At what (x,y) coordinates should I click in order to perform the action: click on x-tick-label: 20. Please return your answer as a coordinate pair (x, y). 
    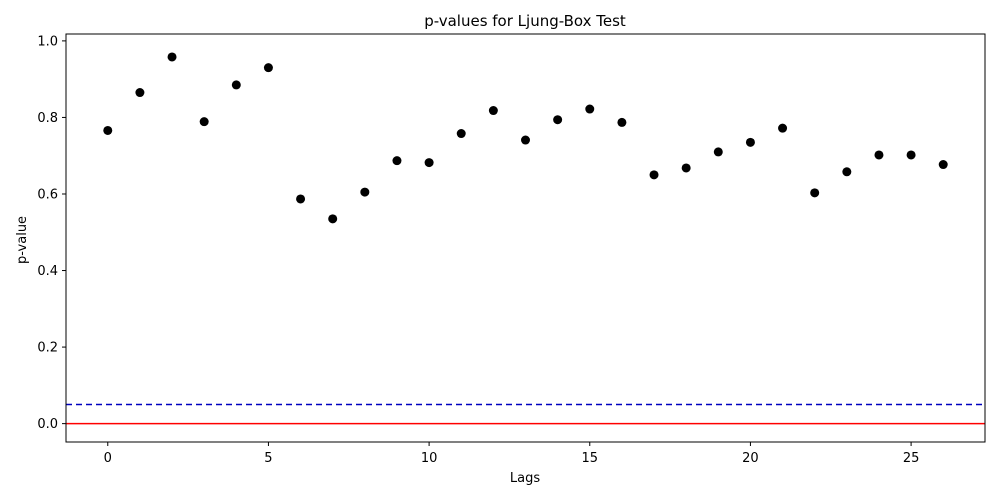
    Looking at the image, I should click on (750, 458).